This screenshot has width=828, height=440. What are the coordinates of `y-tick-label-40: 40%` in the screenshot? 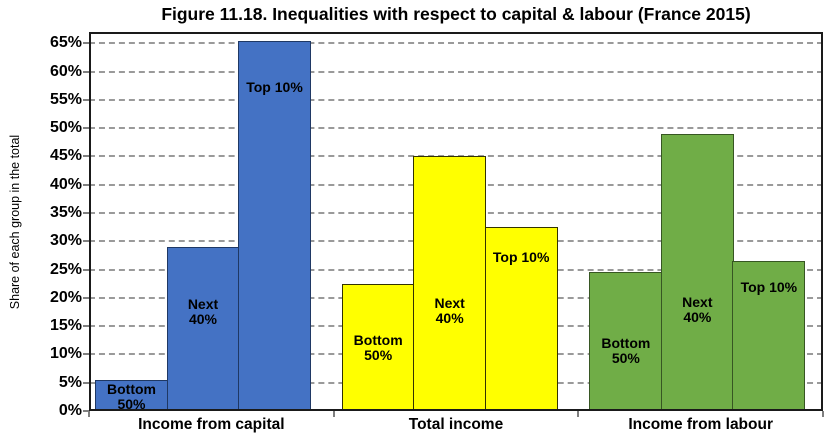 It's located at (65, 184).